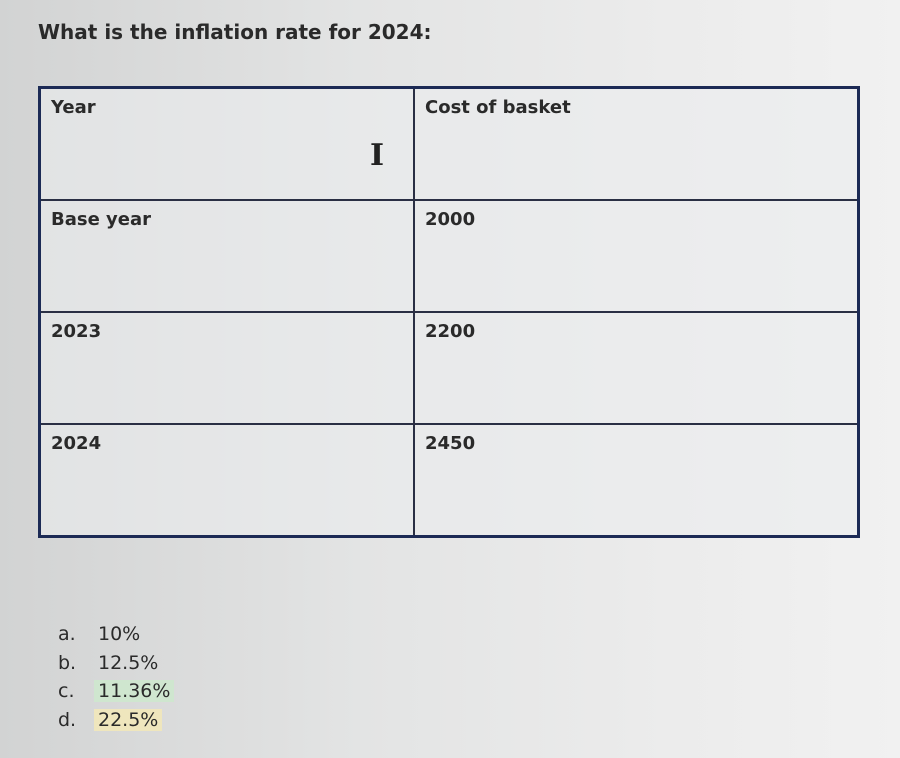  I want to click on answer-options: a. 10% b. 12.5% c. 11.36% d. 22.5%, so click(116, 677).